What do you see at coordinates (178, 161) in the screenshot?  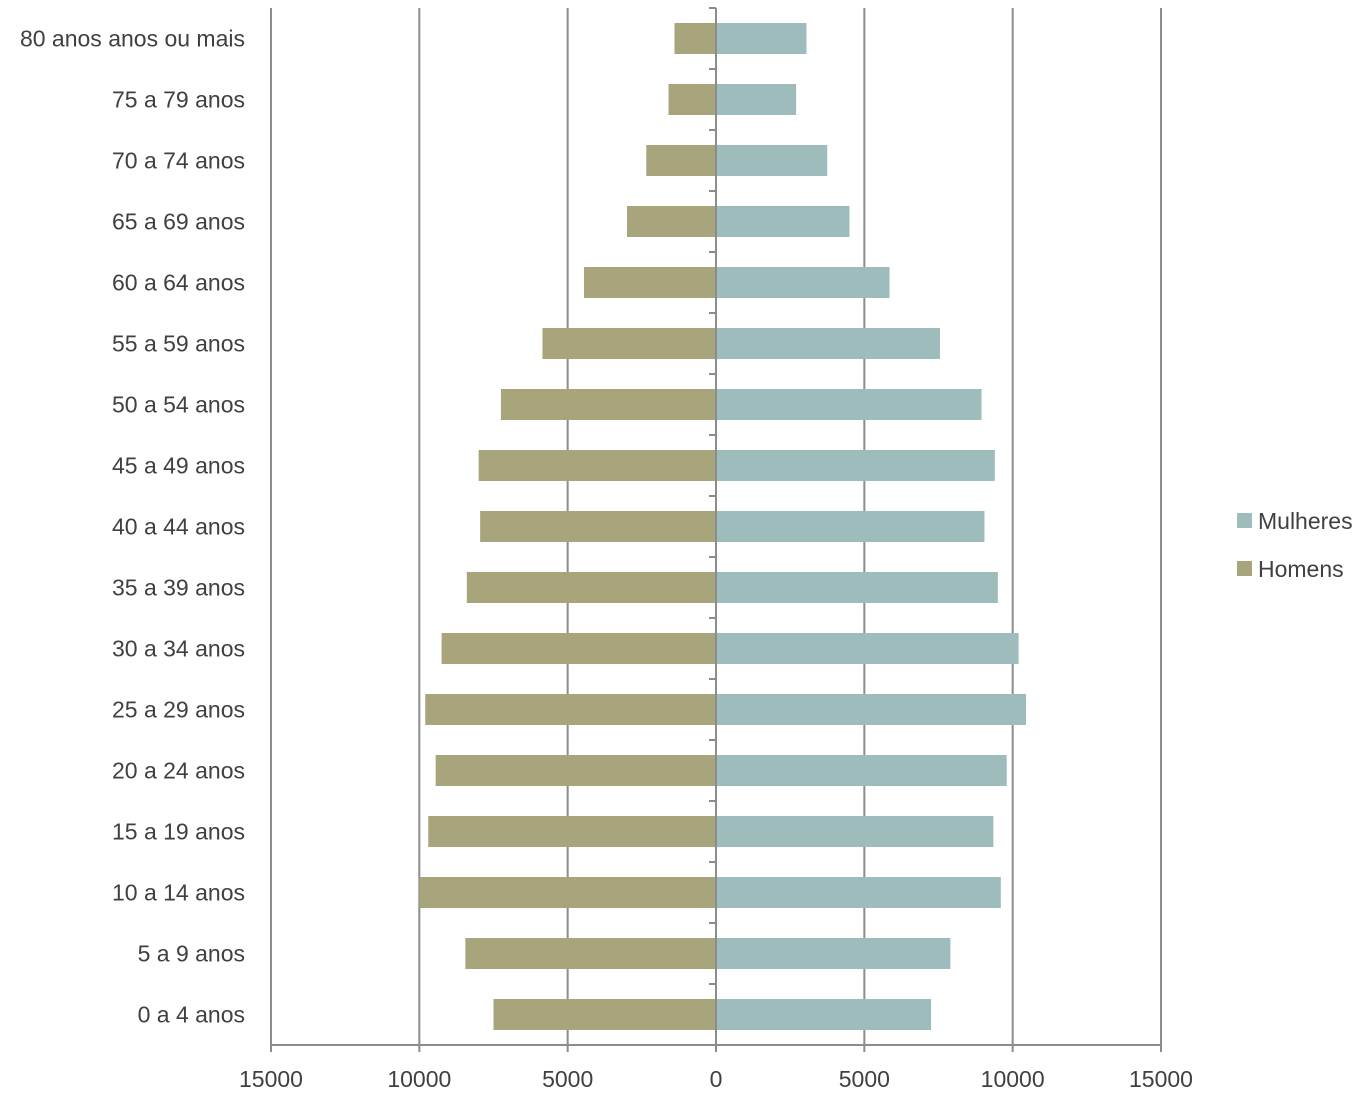 I see `category-label: 70 a 74 anos` at bounding box center [178, 161].